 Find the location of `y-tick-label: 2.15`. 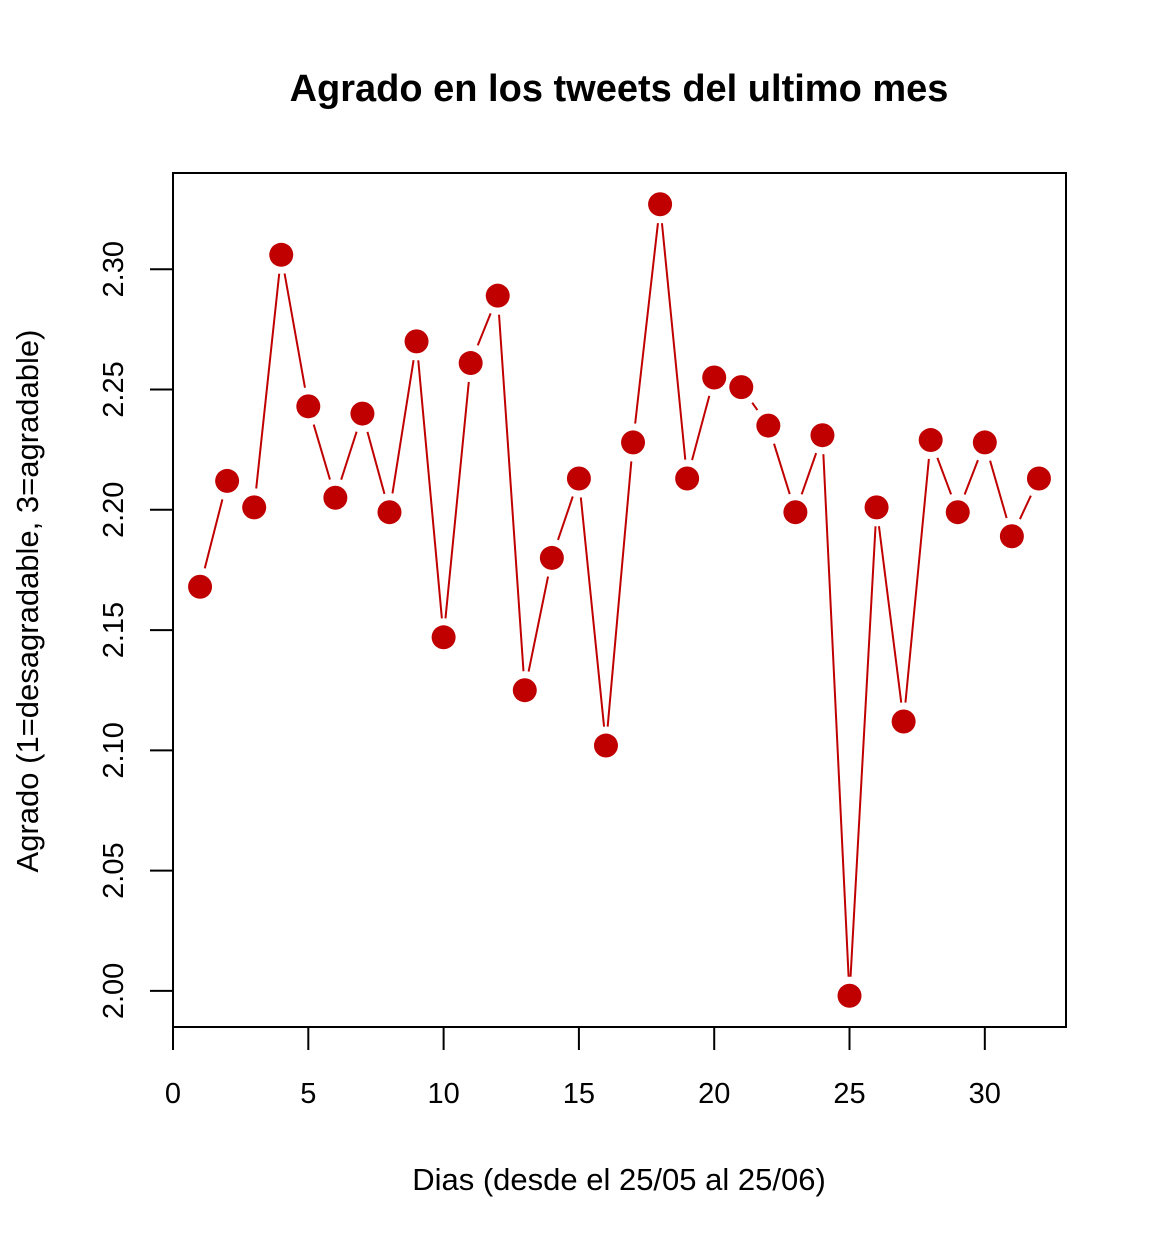

y-tick-label: 2.15 is located at coordinates (114, 630).